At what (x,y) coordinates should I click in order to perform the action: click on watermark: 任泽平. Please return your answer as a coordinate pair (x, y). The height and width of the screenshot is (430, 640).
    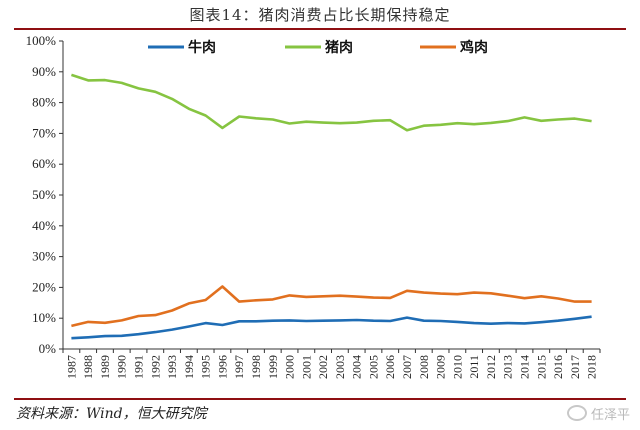
    Looking at the image, I should click on (598, 413).